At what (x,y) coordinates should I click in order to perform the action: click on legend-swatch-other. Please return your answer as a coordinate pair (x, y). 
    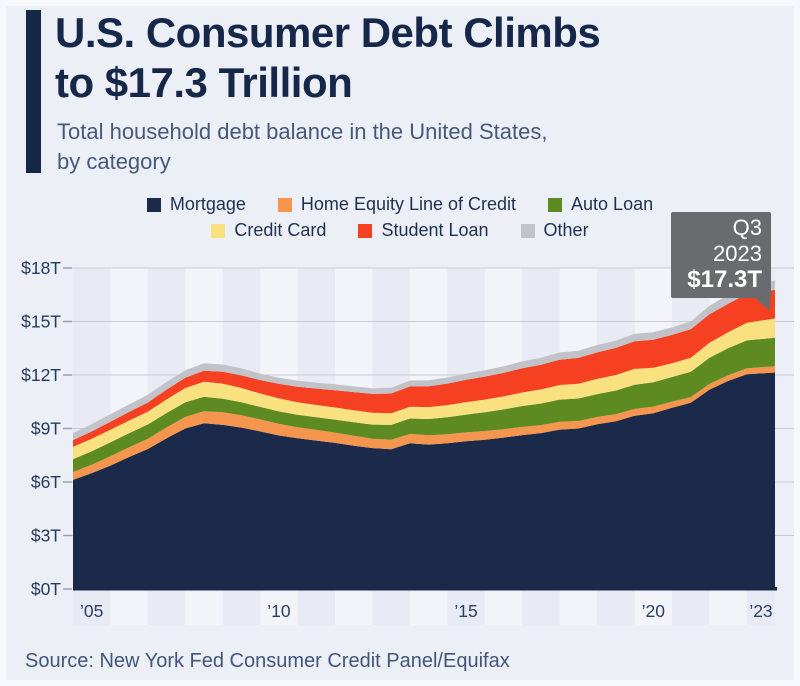
    Looking at the image, I should click on (527, 230).